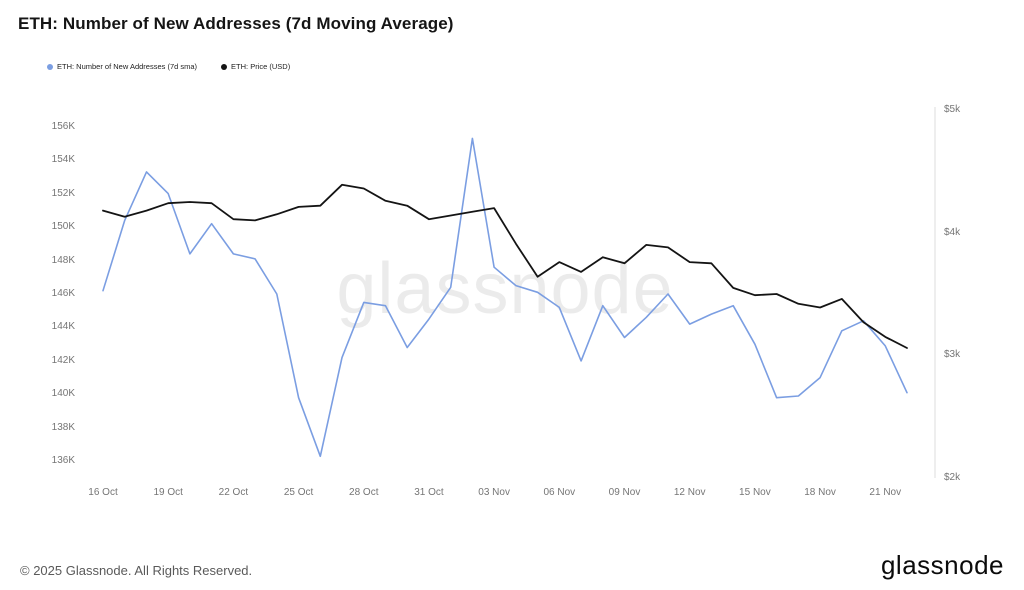  I want to click on glassnode-watermark: glassnode, so click(505, 289).